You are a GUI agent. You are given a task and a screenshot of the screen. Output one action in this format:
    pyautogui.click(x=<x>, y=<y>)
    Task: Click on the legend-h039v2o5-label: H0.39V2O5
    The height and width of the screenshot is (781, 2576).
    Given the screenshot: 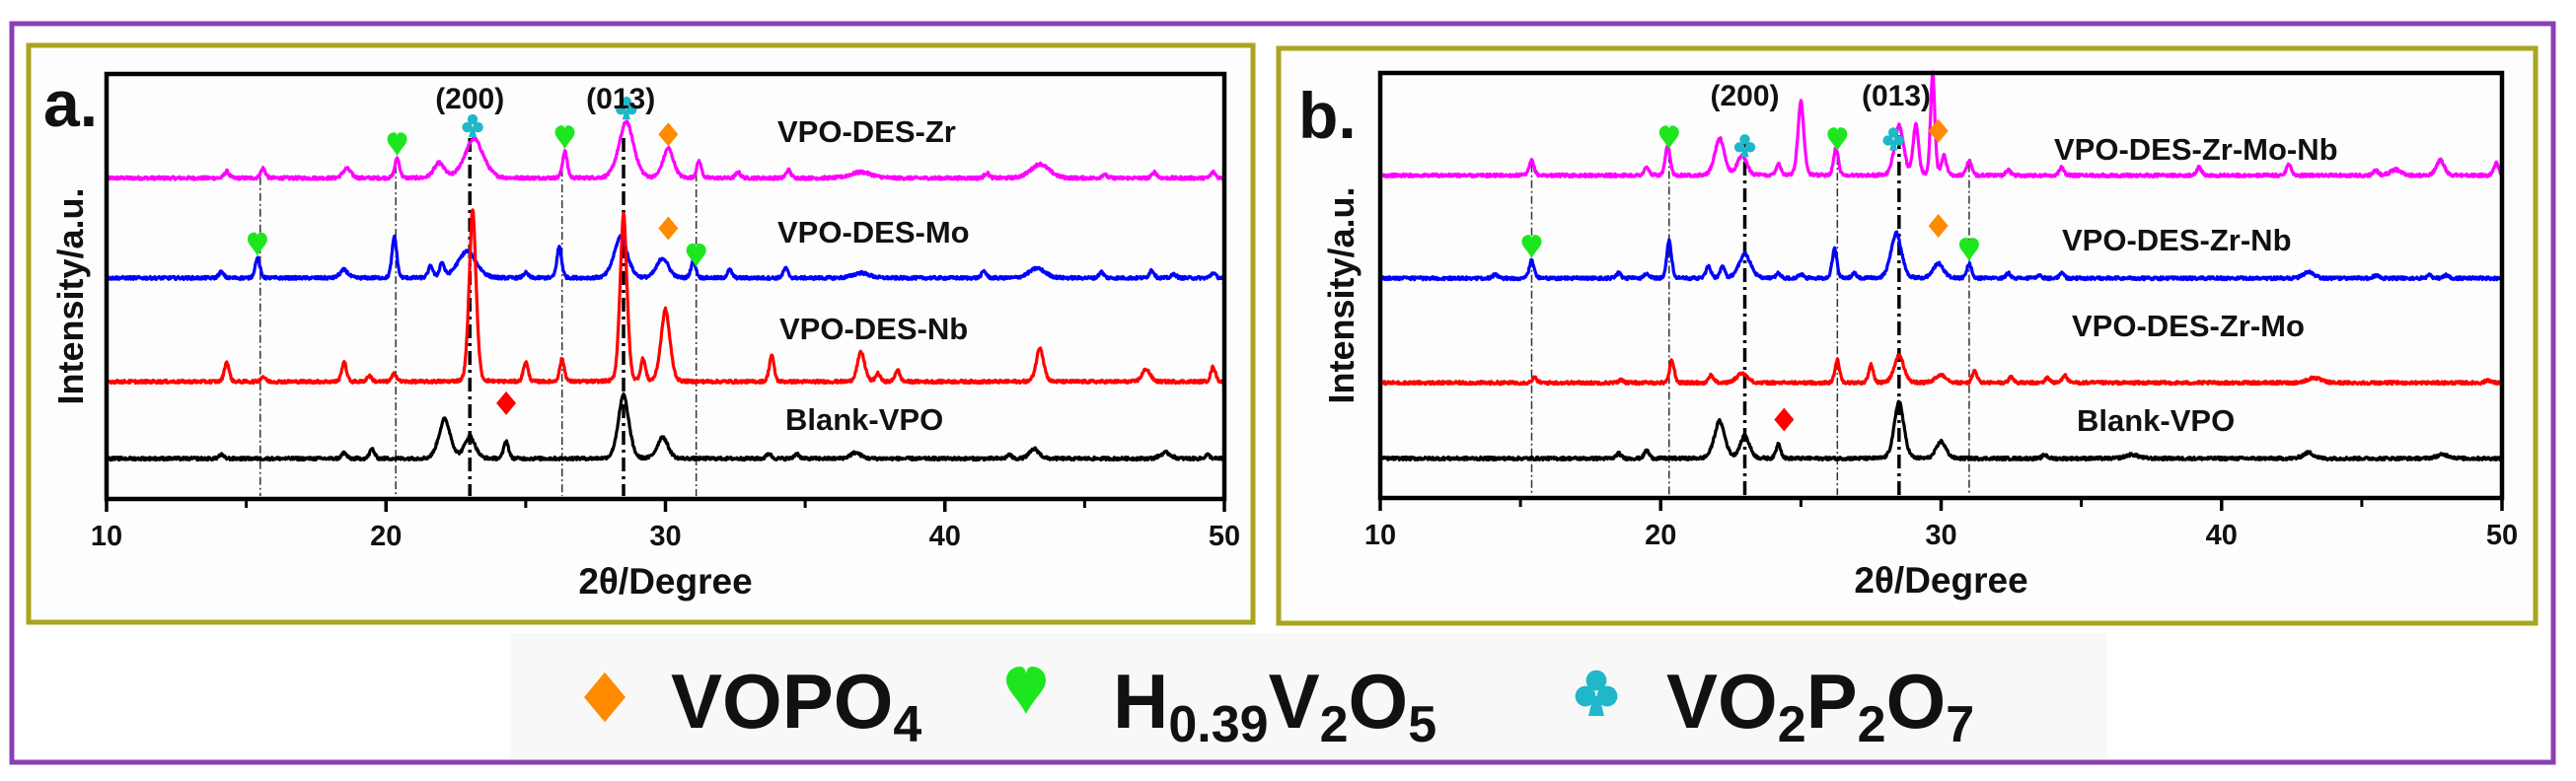 What is the action you would take?
    pyautogui.click(x=1274, y=706)
    